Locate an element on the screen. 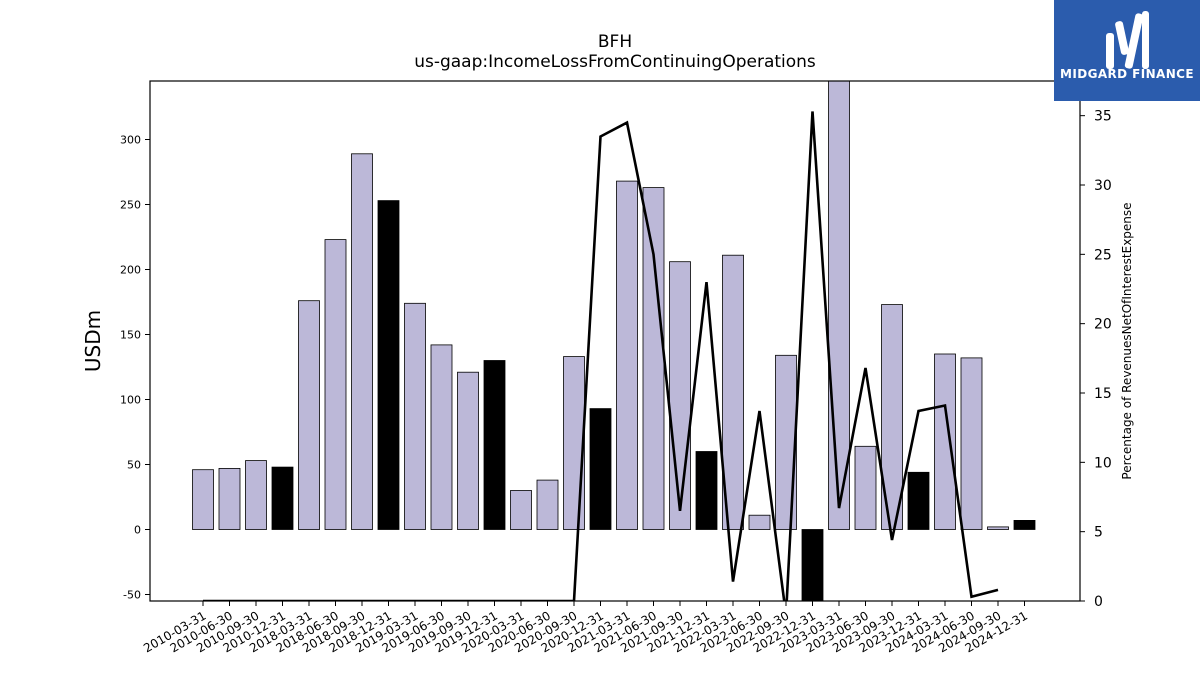  y2-tick-label: 5 is located at coordinates (1098, 533).